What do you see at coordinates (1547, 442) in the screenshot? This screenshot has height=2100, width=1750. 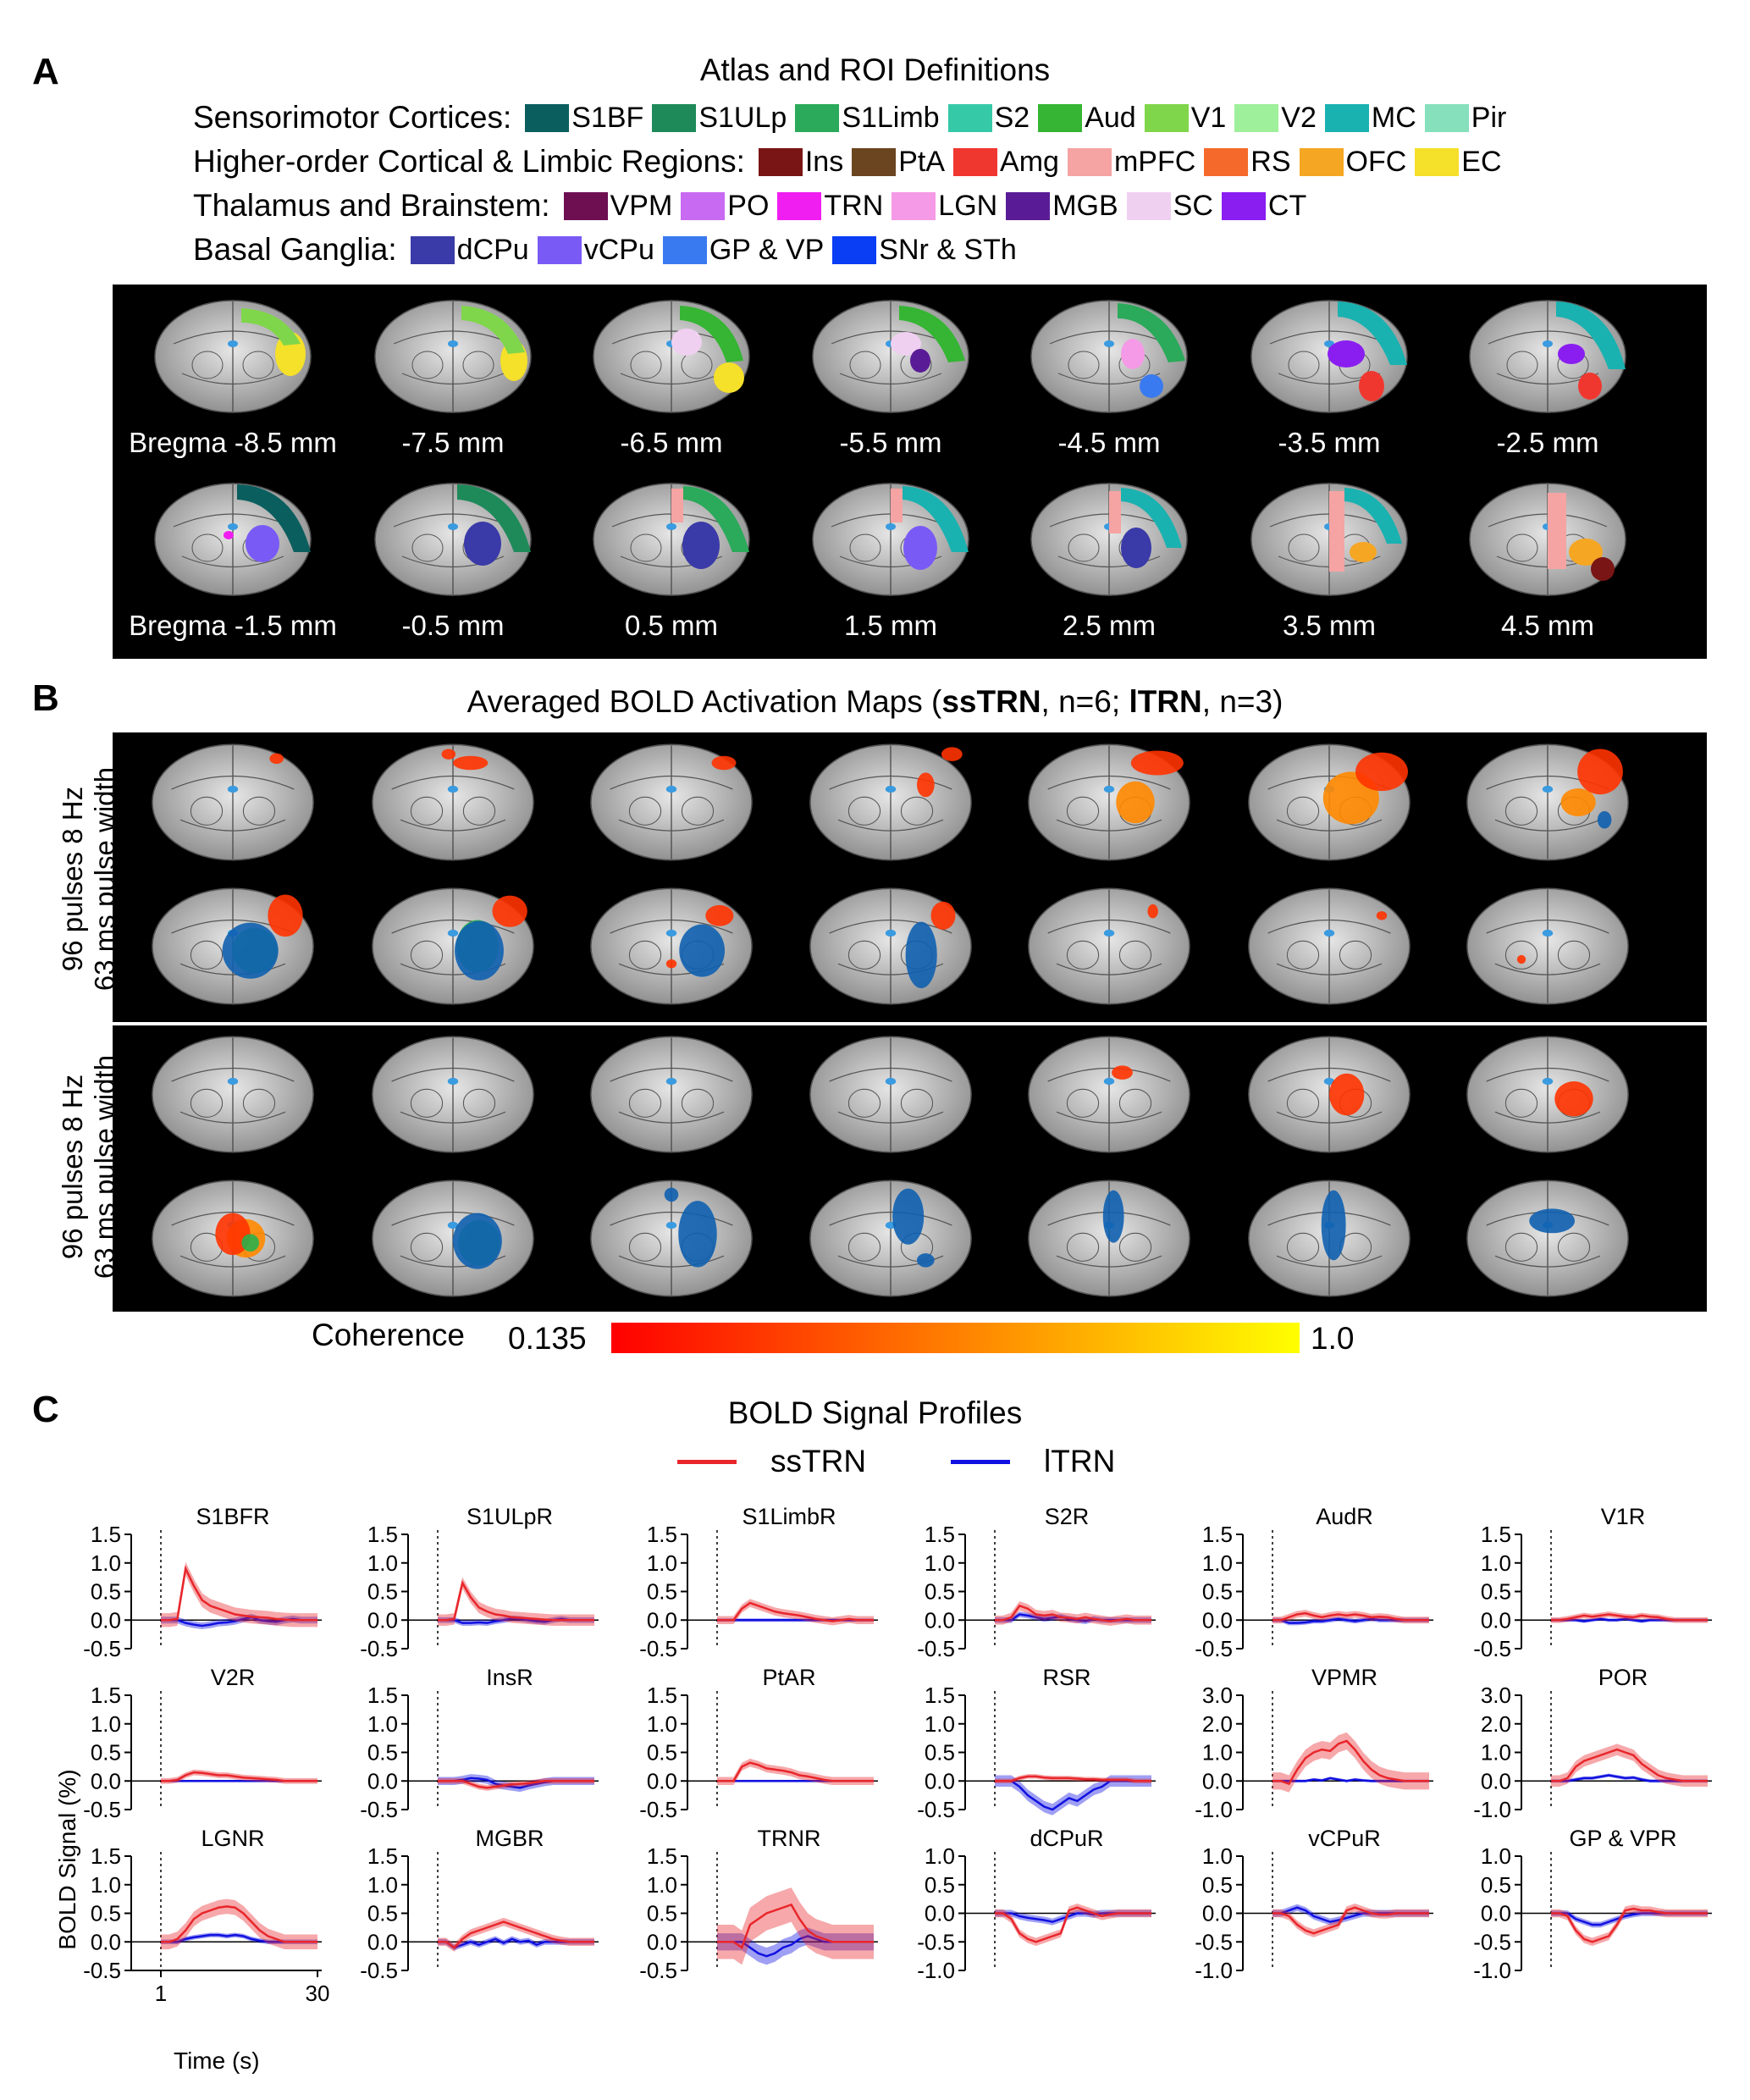 I see `bregma-label: -2.5 mm` at bounding box center [1547, 442].